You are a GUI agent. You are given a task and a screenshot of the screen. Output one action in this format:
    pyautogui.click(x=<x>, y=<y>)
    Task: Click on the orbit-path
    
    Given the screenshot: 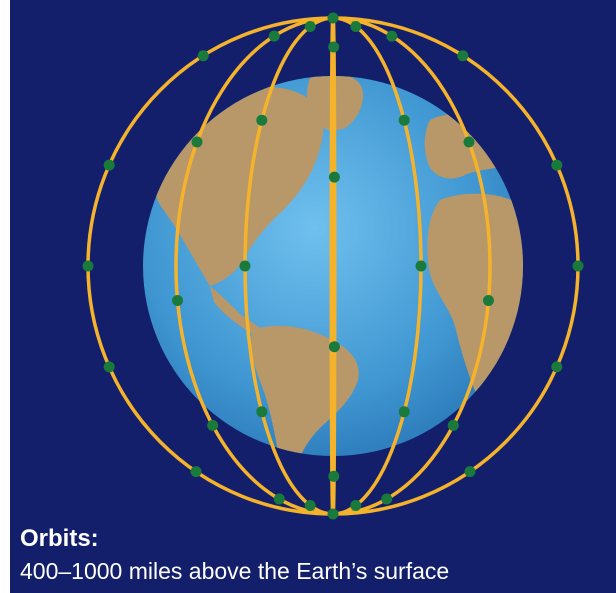 What is the action you would take?
    pyautogui.click(x=333, y=266)
    